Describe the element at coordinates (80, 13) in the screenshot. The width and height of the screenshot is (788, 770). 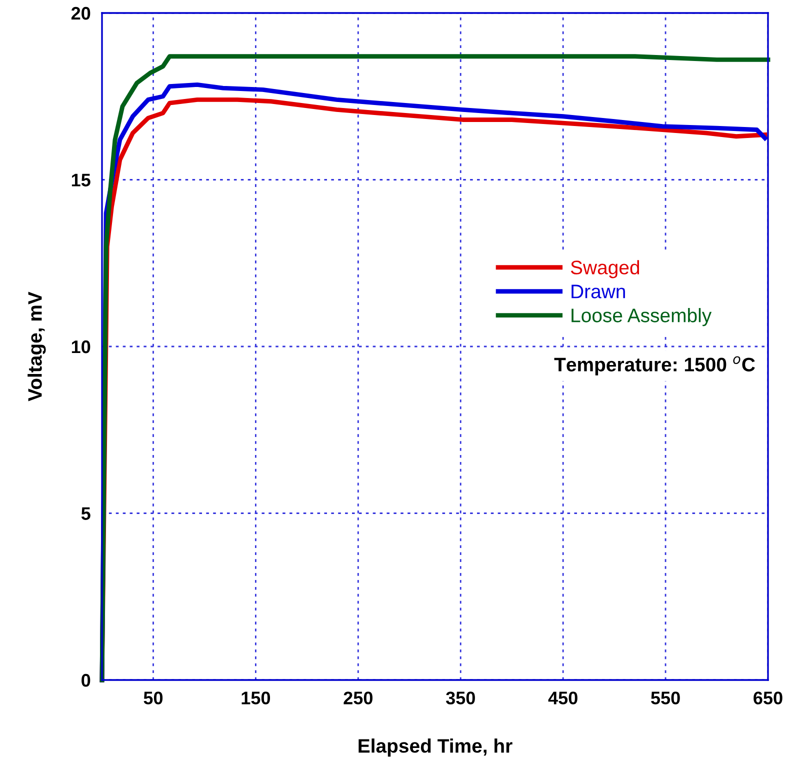
I see `y-tick-label: 20` at that location.